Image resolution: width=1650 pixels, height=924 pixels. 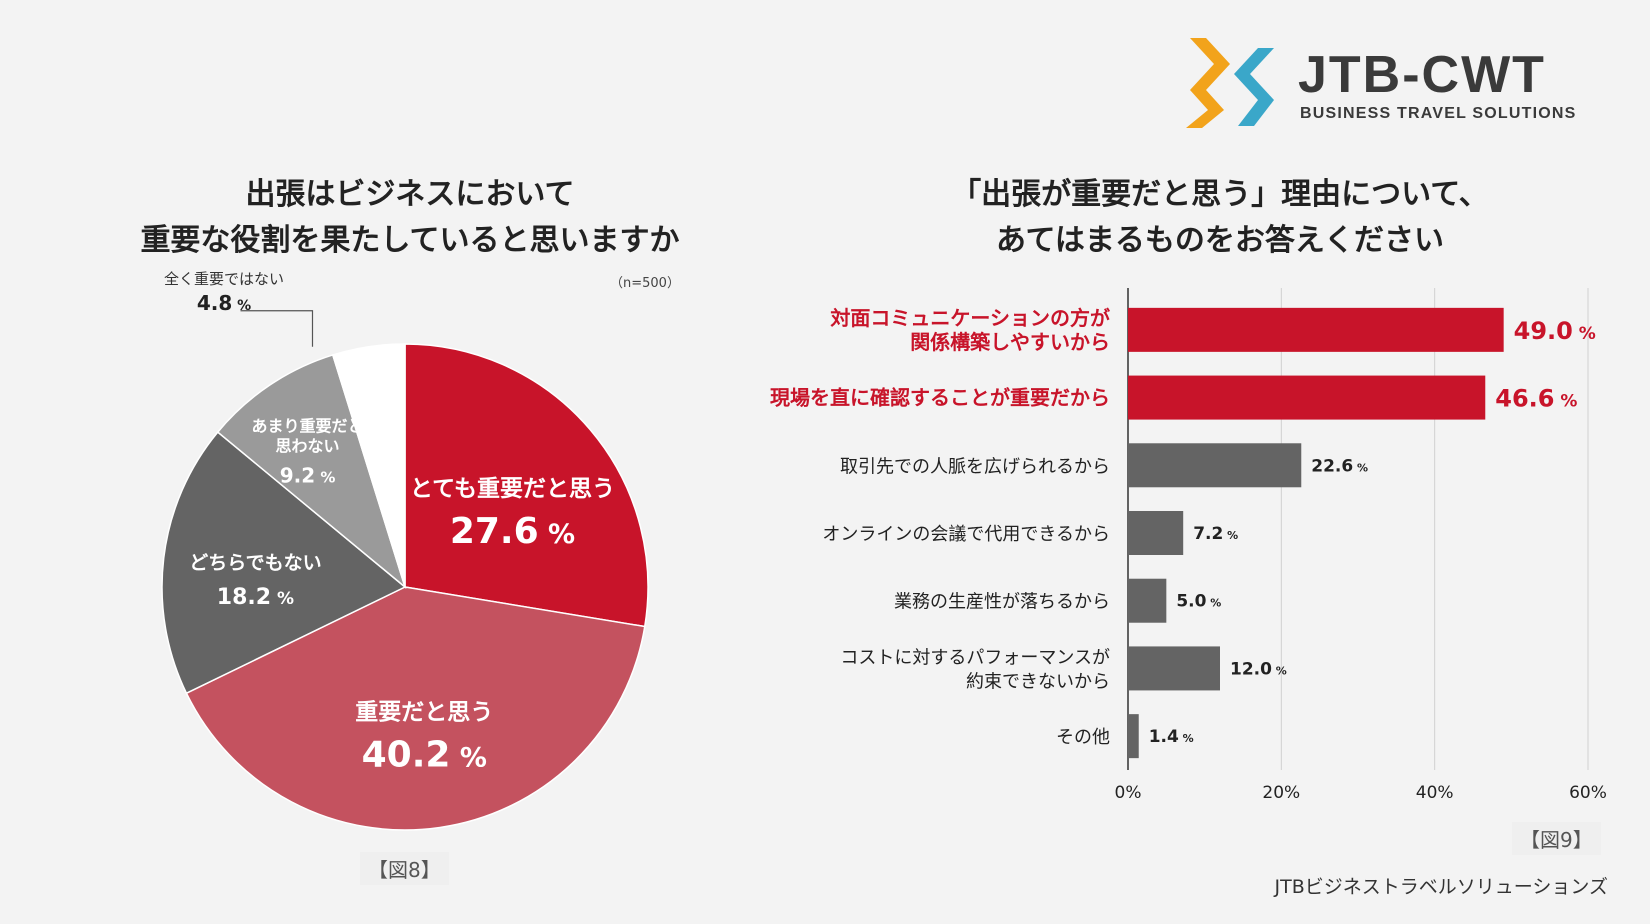 I want to click on pie-chart-title: 出張はビジネスにおいて 重要な役割を果たしていると思いますか, so click(x=410, y=218).